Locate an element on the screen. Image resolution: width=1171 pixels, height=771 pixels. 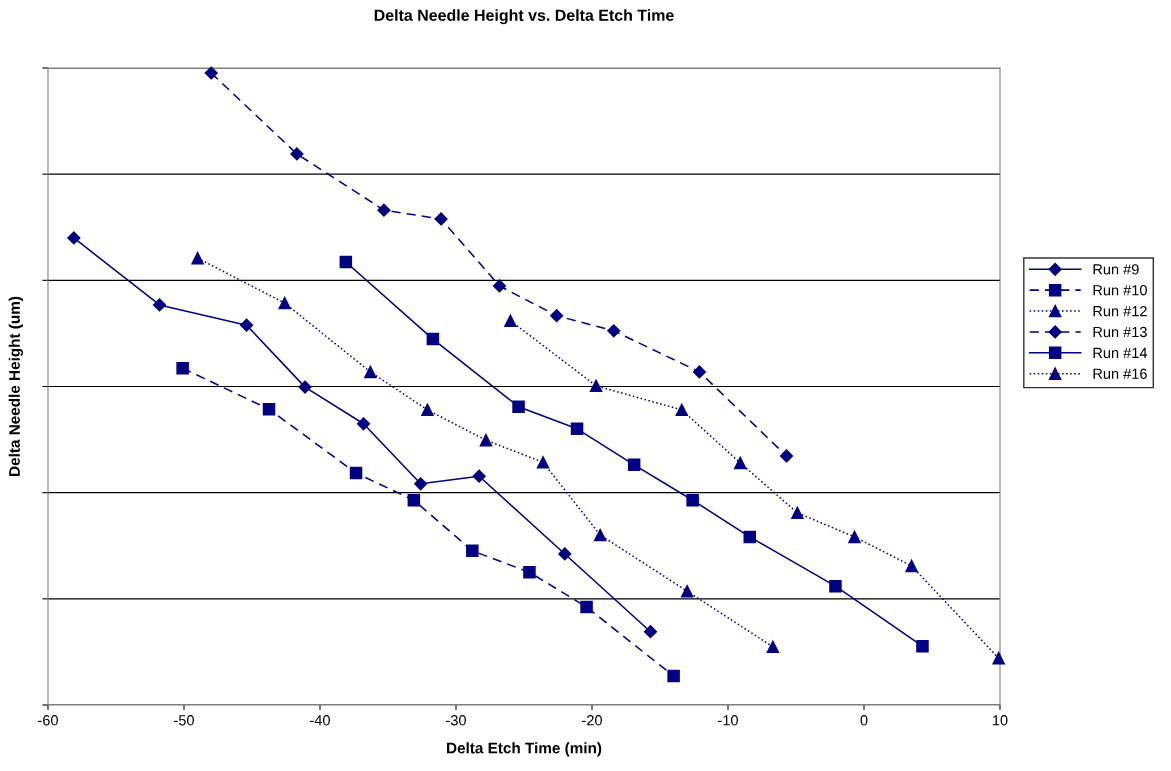
y-axis-title: Delta Needle Height (um) is located at coordinates (15, 386).